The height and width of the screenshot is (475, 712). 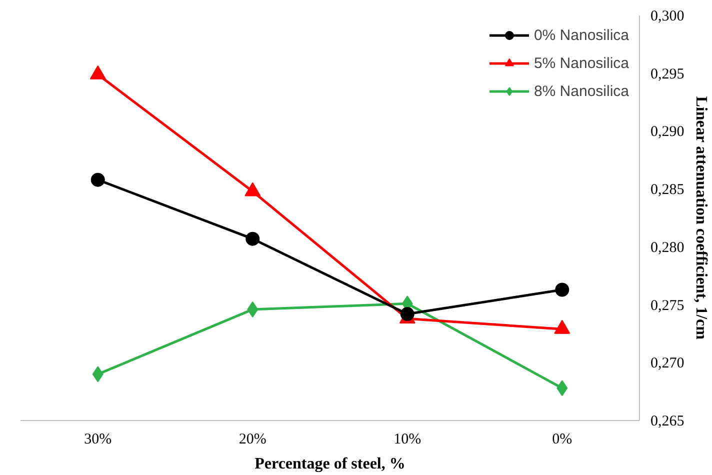 What do you see at coordinates (667, 74) in the screenshot?
I see `y-tick-label: 0,295` at bounding box center [667, 74].